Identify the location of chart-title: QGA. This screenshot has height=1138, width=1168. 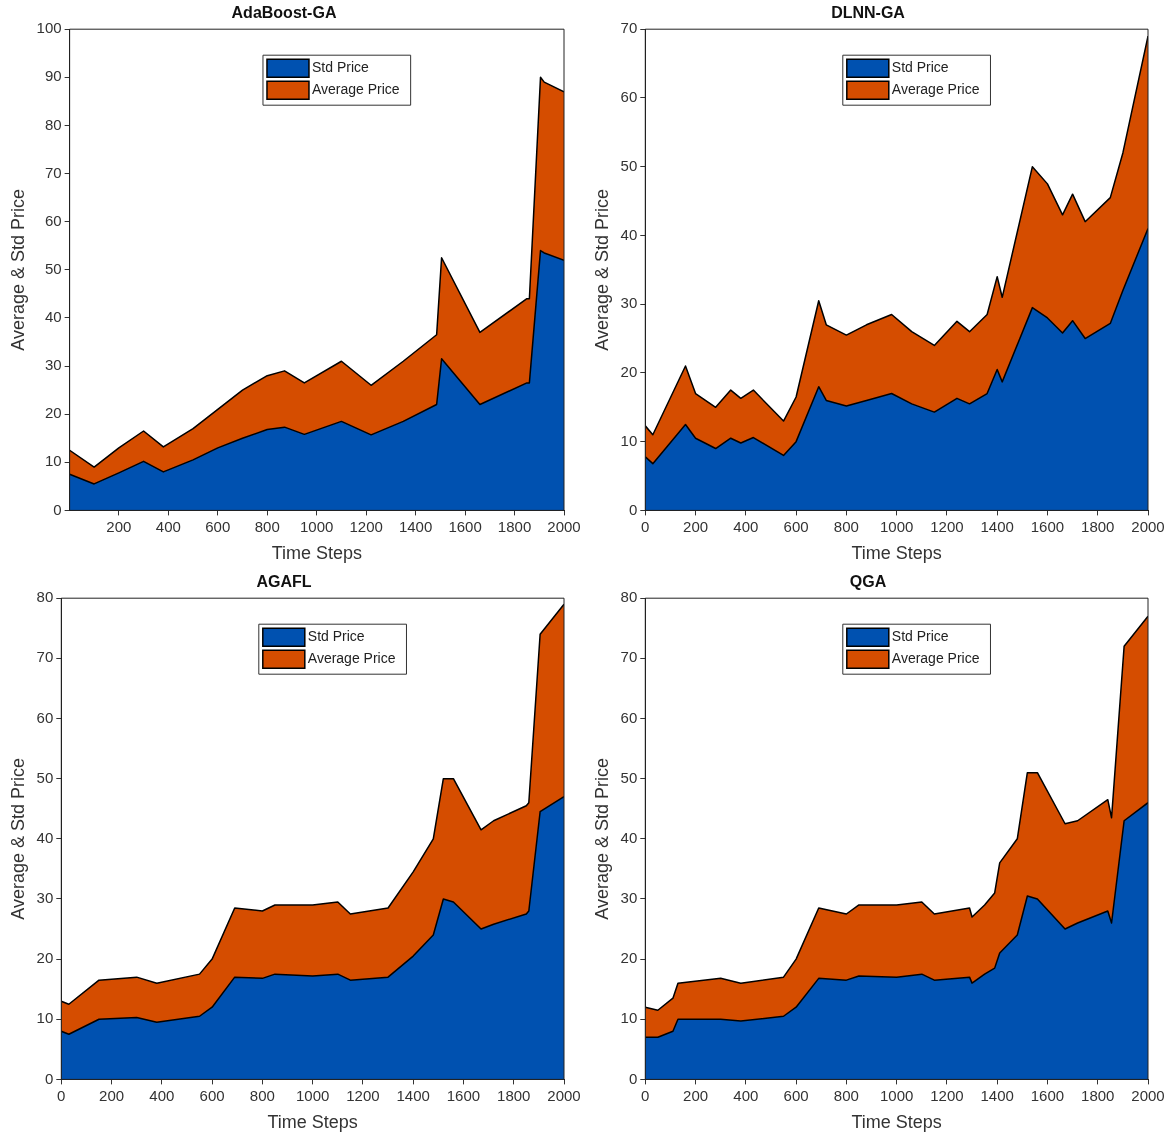
(868, 582).